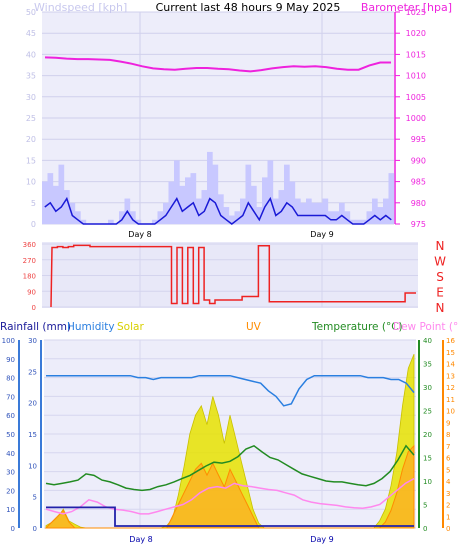  What do you see at coordinates (427, 341) in the screenshot?
I see `temperature-y-tick: 40` at bounding box center [427, 341].